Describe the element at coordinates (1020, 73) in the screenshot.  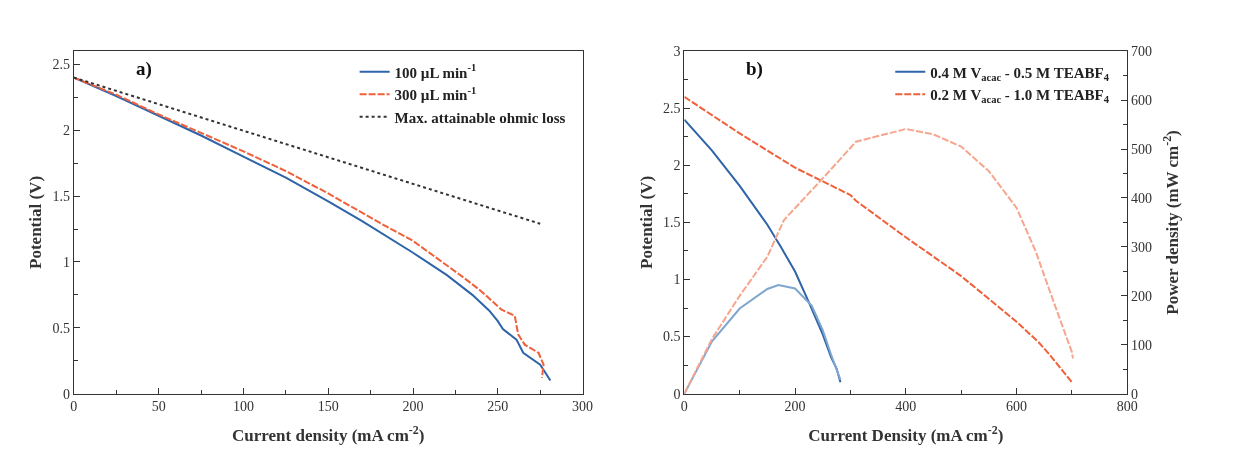
I see `legend-label: 0.4 M V$_{acac}$ - 0.5 M TEABF$_{4}$` at that location.